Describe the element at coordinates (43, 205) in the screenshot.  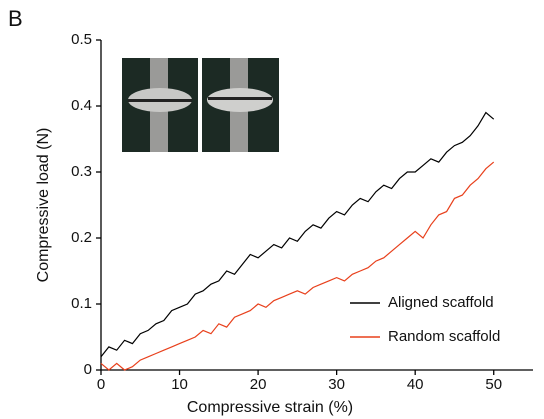
I see `y-axis-label: Compressive load (N)` at that location.